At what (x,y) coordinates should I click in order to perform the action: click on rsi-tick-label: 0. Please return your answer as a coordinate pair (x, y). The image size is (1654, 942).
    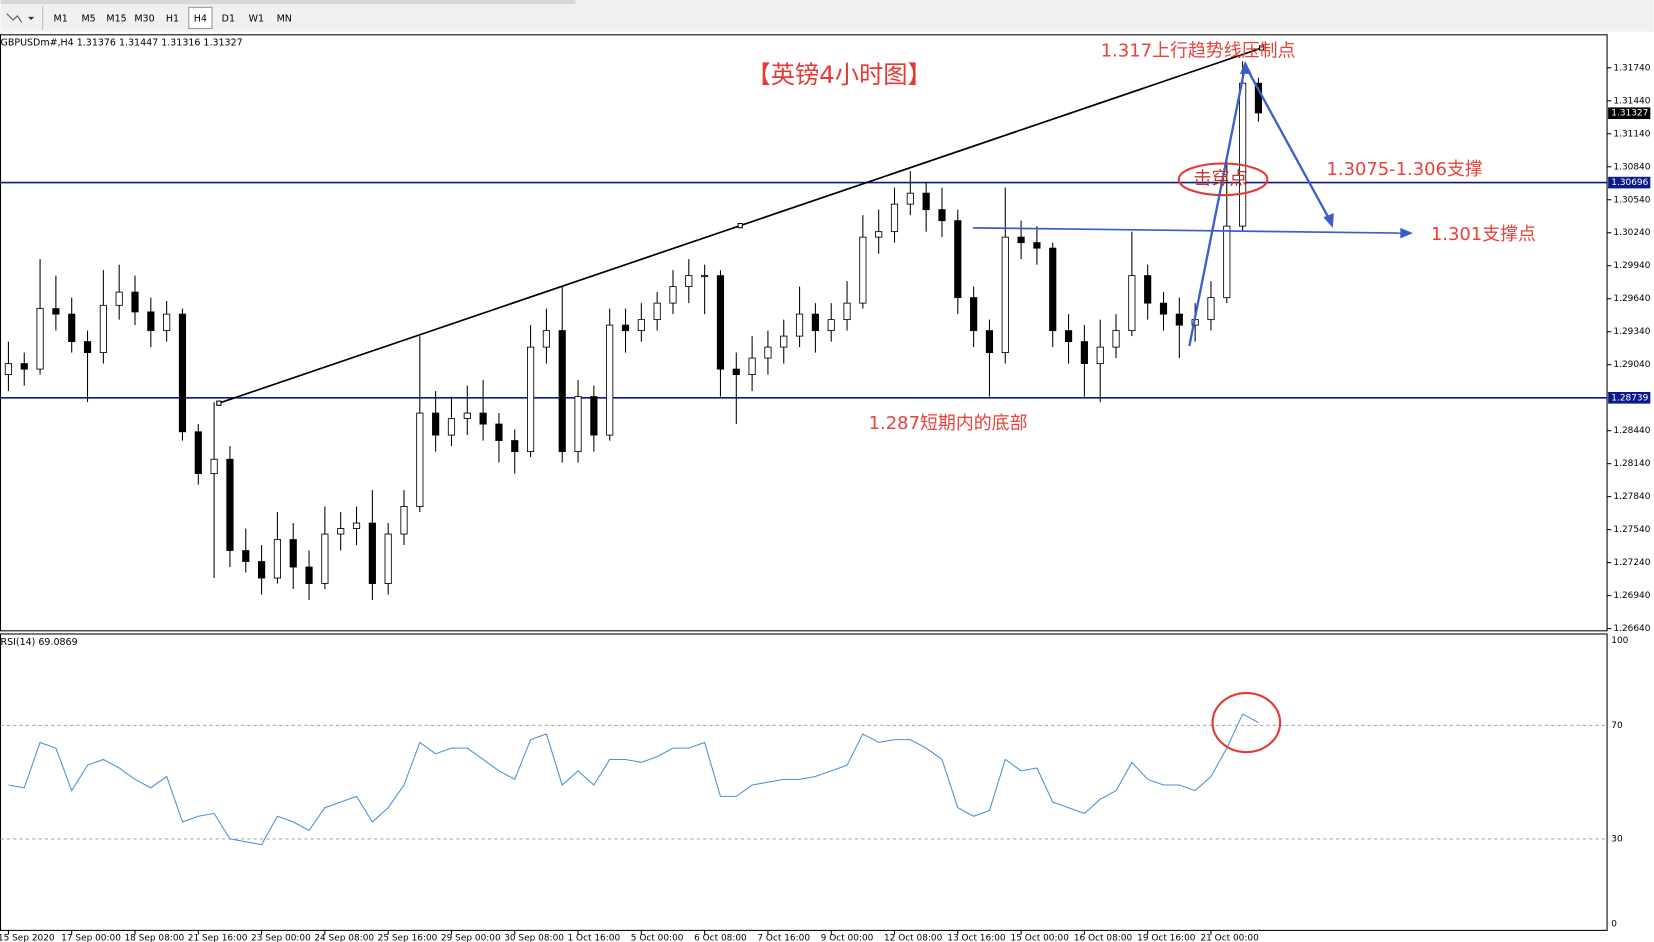
    Looking at the image, I should click on (1614, 925).